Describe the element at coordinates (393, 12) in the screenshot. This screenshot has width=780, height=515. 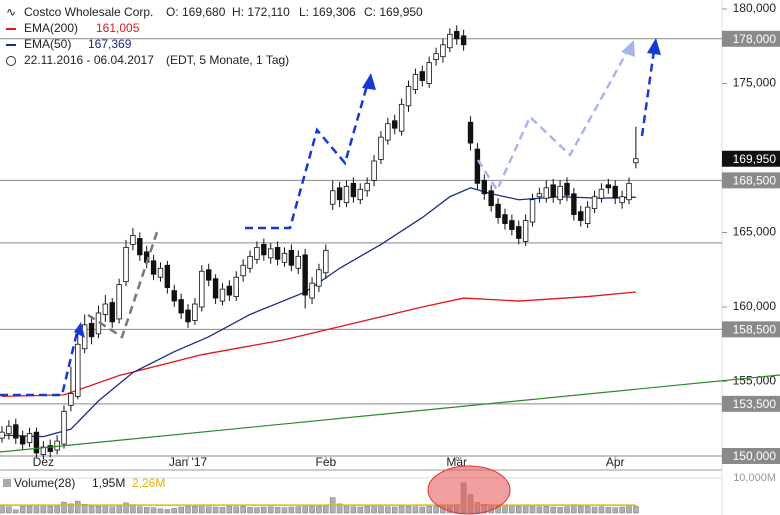
I see `ohlc: C: 169,950` at that location.